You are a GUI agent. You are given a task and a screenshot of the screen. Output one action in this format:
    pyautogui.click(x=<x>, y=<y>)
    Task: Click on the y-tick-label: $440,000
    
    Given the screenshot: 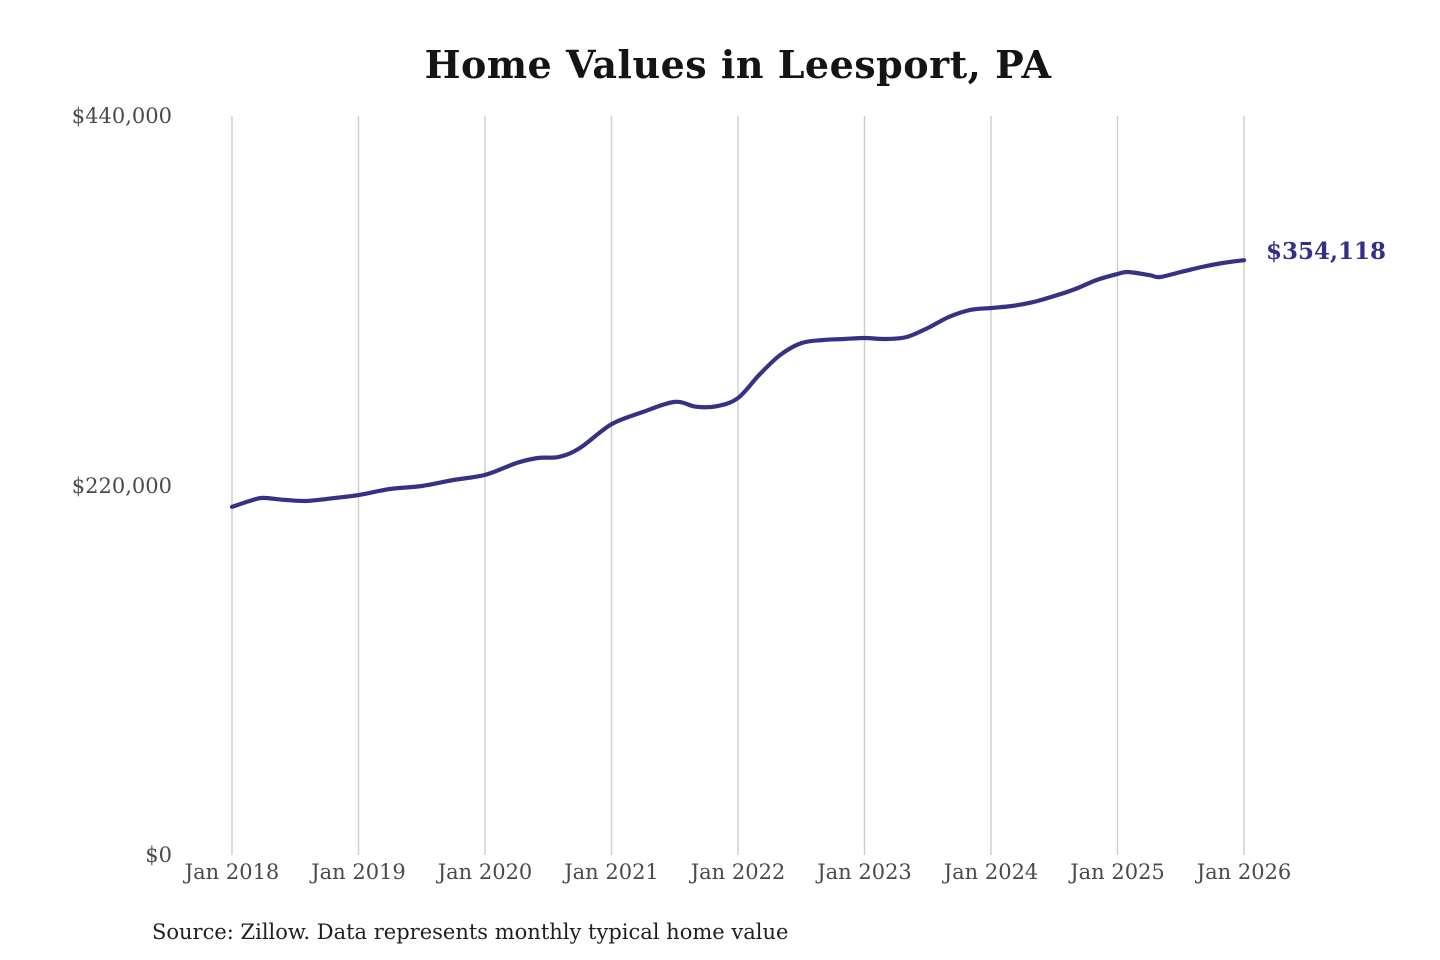 What is the action you would take?
    pyautogui.click(x=121, y=116)
    